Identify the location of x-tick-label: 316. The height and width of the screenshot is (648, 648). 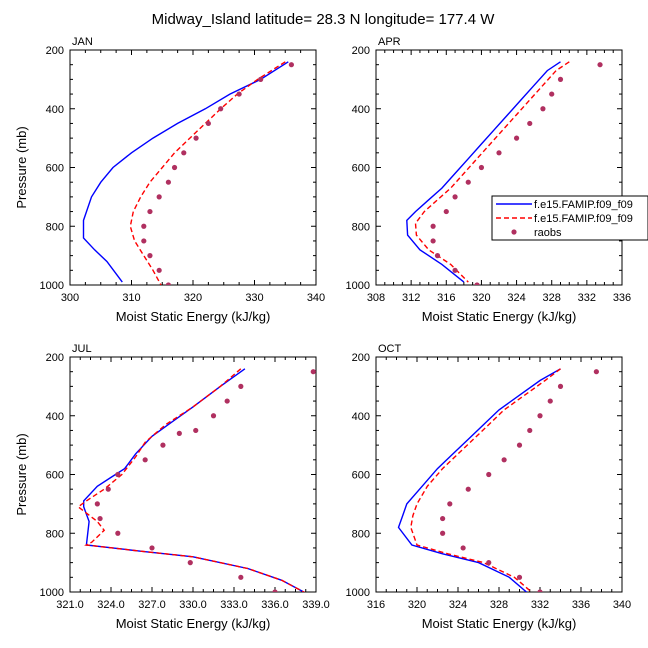
(376, 605).